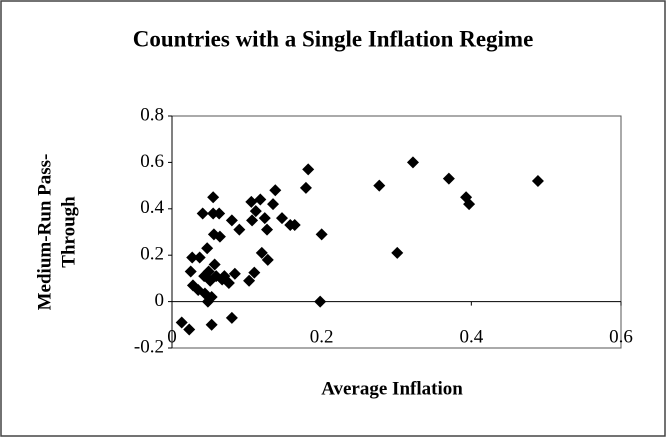 The image size is (666, 437). What do you see at coordinates (68, 232) in the screenshot?
I see `y-axis-label-line: Through` at bounding box center [68, 232].